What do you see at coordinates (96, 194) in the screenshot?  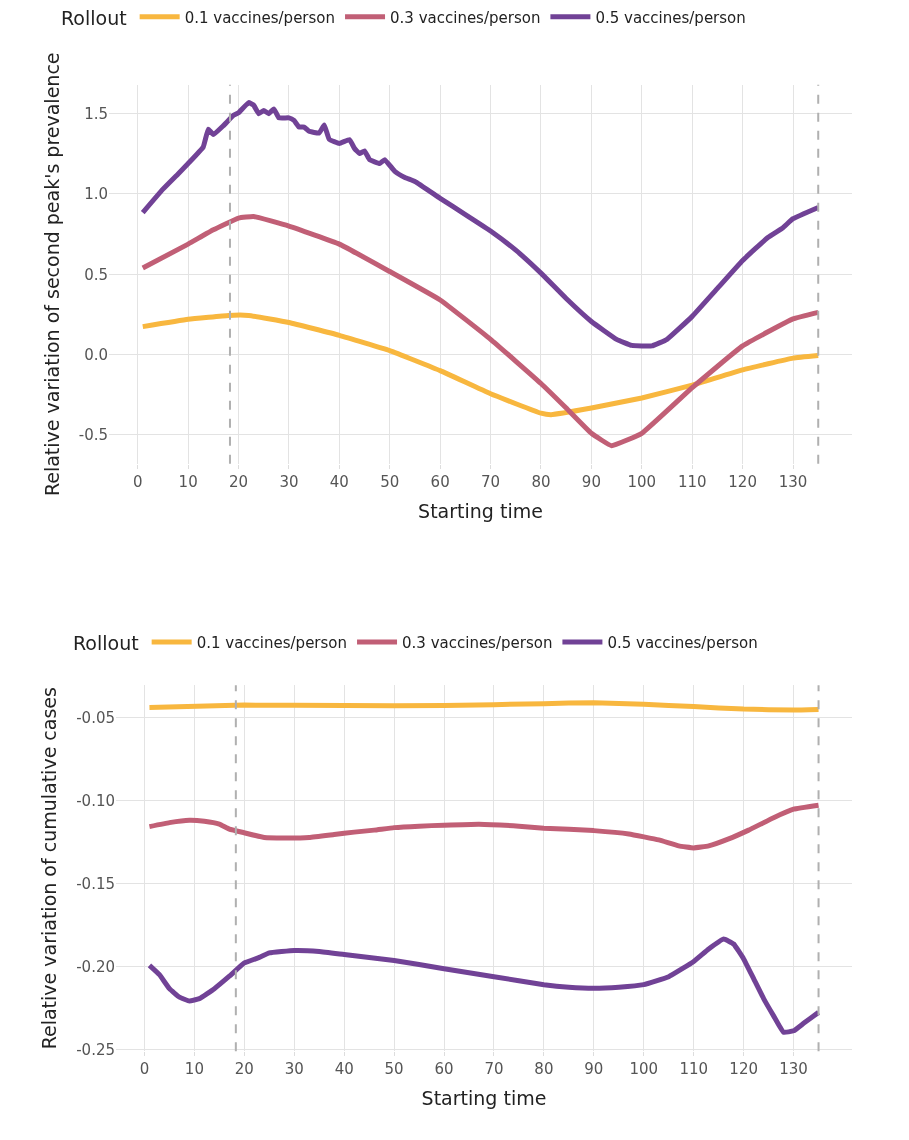 I see `y-tick-label: 1.0` at bounding box center [96, 194].